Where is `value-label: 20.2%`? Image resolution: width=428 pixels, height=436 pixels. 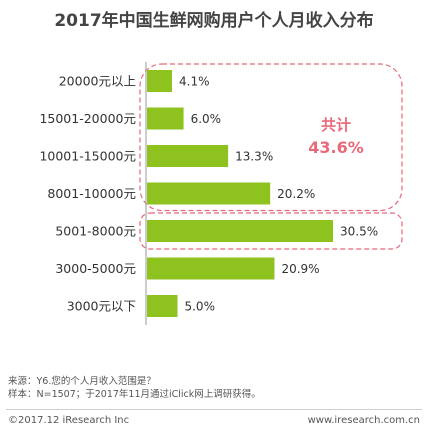 value-label: 20.2% is located at coordinates (296, 194).